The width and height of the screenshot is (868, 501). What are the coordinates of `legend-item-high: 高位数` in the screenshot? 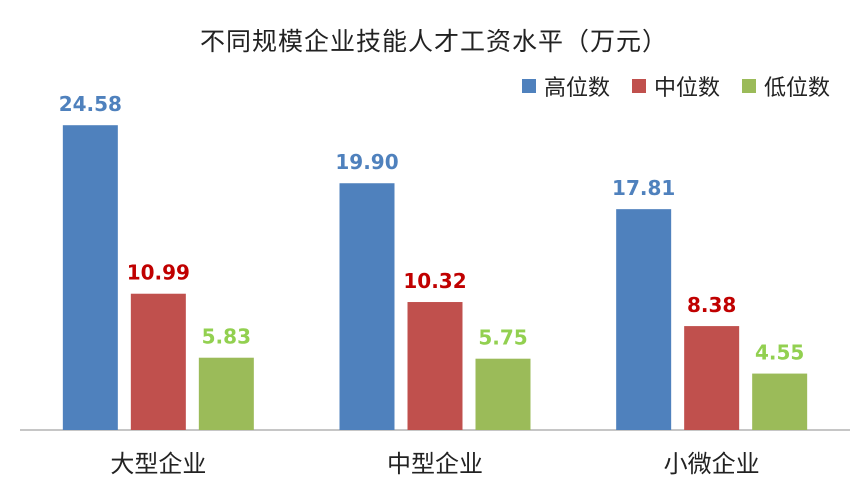 It's located at (565, 86).